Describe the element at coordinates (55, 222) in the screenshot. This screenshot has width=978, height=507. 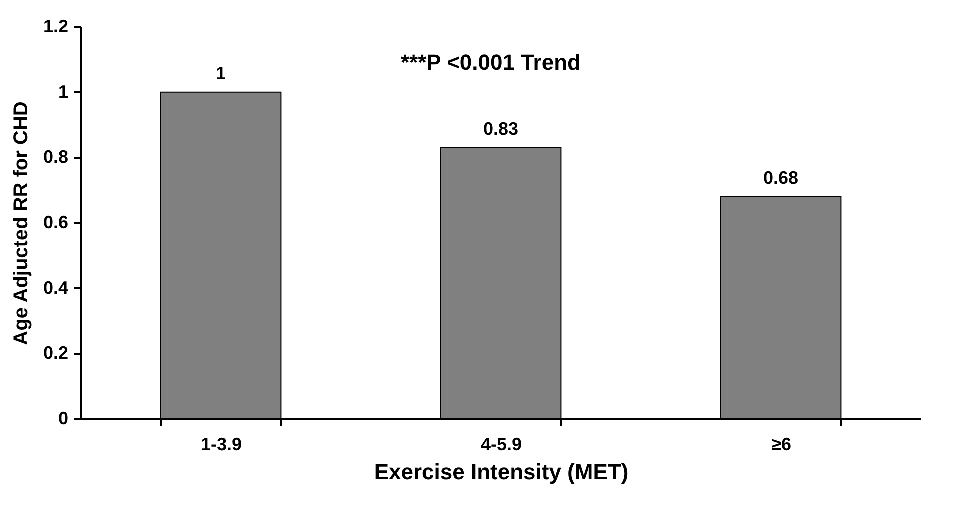
I see `y-tick-label: 0.6` at that location.